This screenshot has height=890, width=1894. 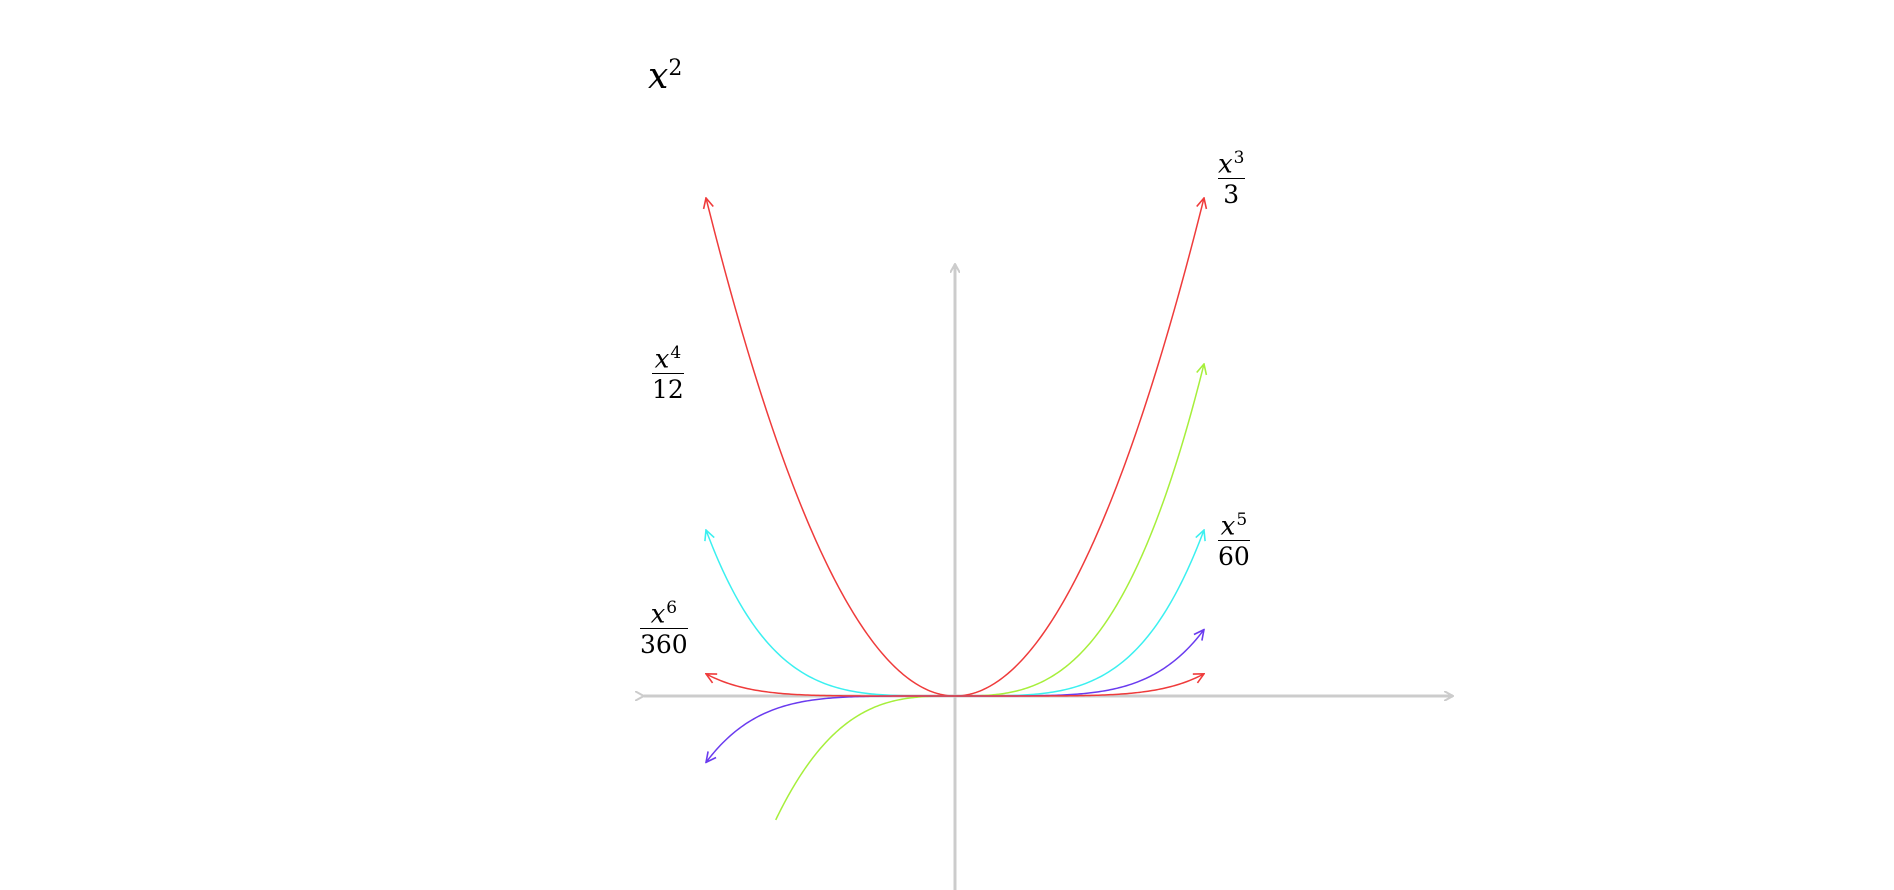 I want to click on series-label-denominator: 60, so click(x=1234, y=555).